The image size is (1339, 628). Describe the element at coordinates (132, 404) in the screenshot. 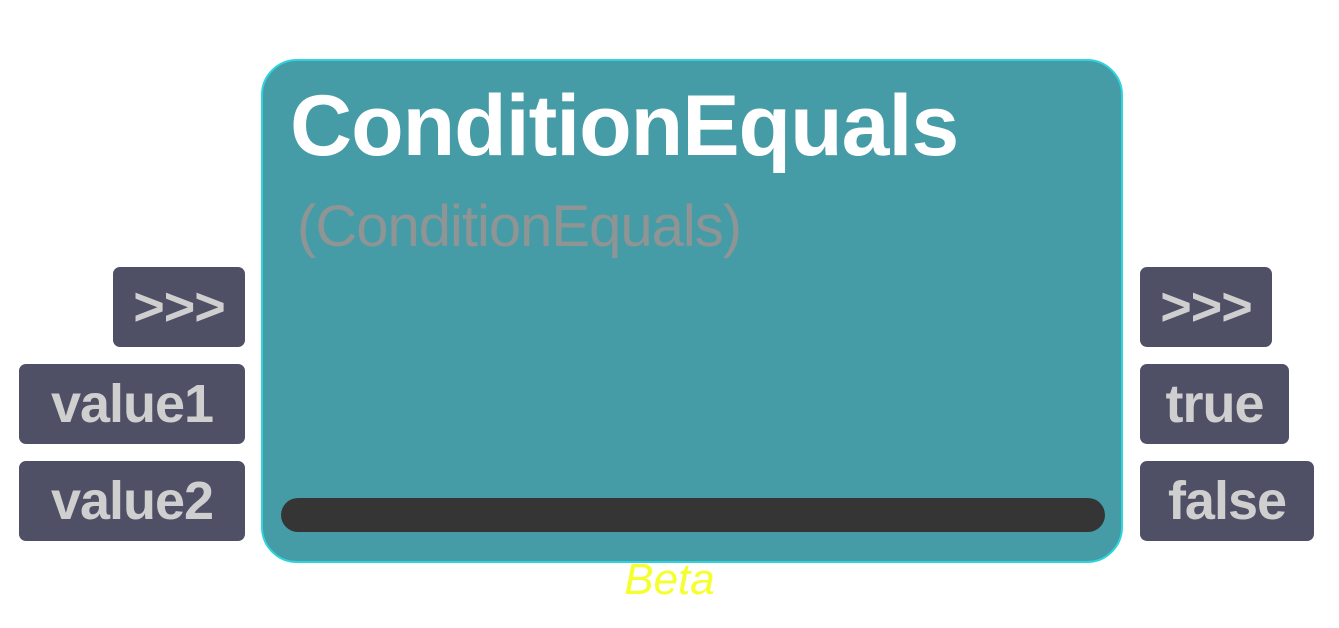

I see `input-value1-port: value1` at that location.